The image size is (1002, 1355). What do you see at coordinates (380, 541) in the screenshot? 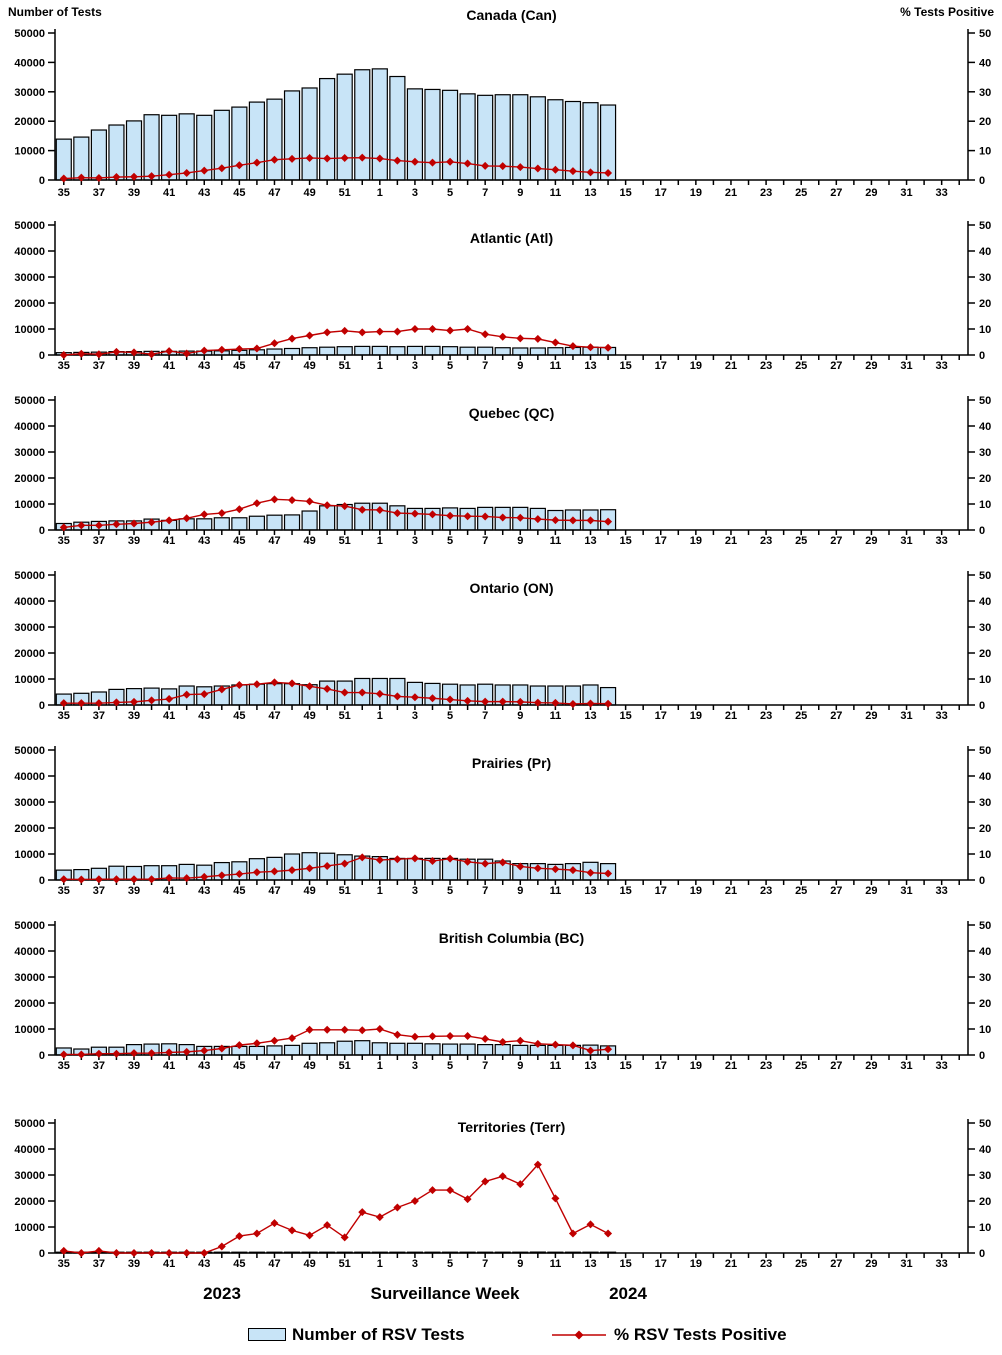
I see `x-tick-label: 1` at bounding box center [380, 541].